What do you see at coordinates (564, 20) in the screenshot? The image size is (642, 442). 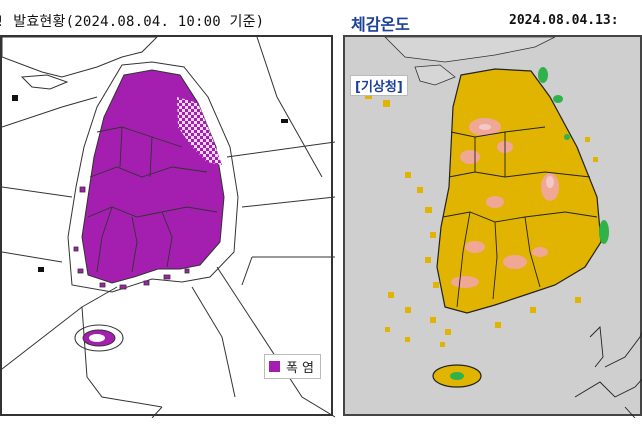 I see `feels-like-timestamp: 2024.08.04.13:` at bounding box center [564, 20].